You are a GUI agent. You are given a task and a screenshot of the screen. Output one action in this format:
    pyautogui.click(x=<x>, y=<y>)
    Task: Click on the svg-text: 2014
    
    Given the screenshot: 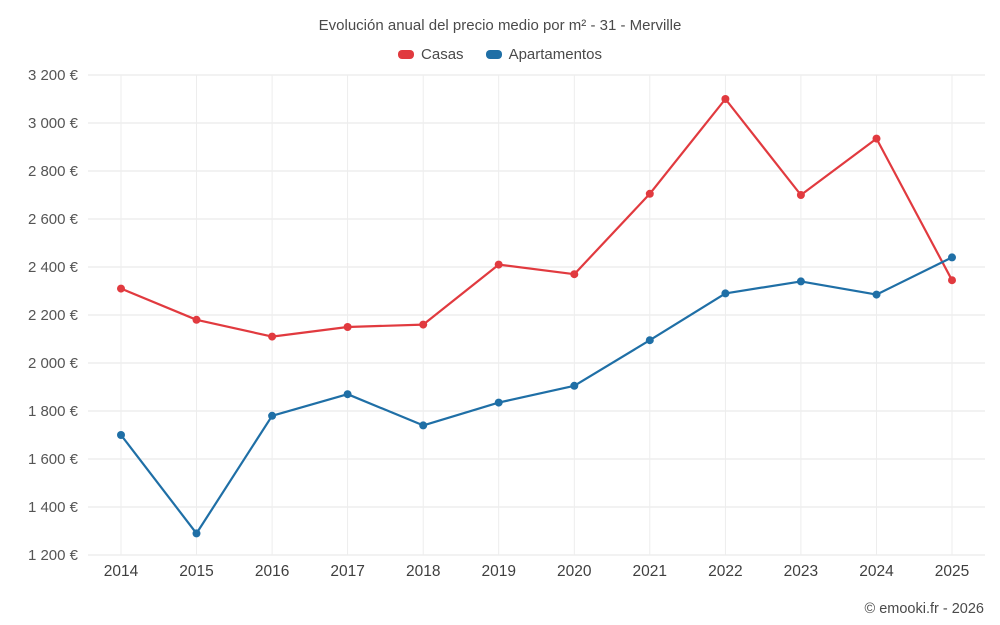 What is the action you would take?
    pyautogui.click(x=121, y=571)
    